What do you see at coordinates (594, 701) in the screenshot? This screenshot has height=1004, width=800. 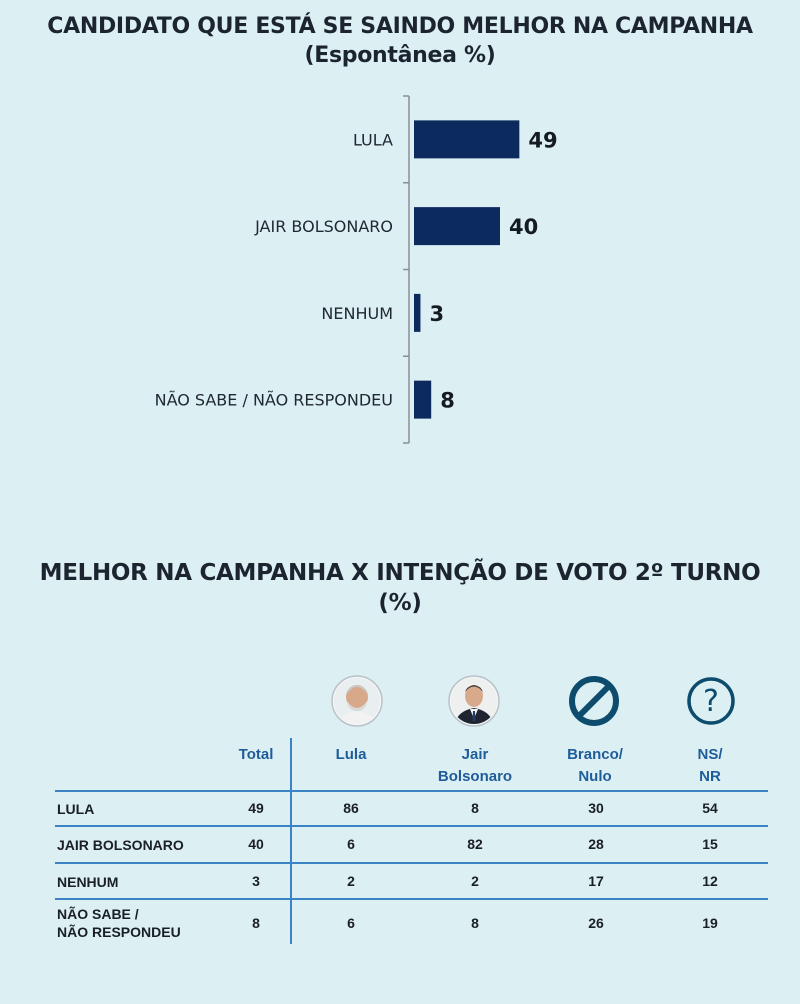 I see `prohibited-icon` at bounding box center [594, 701].